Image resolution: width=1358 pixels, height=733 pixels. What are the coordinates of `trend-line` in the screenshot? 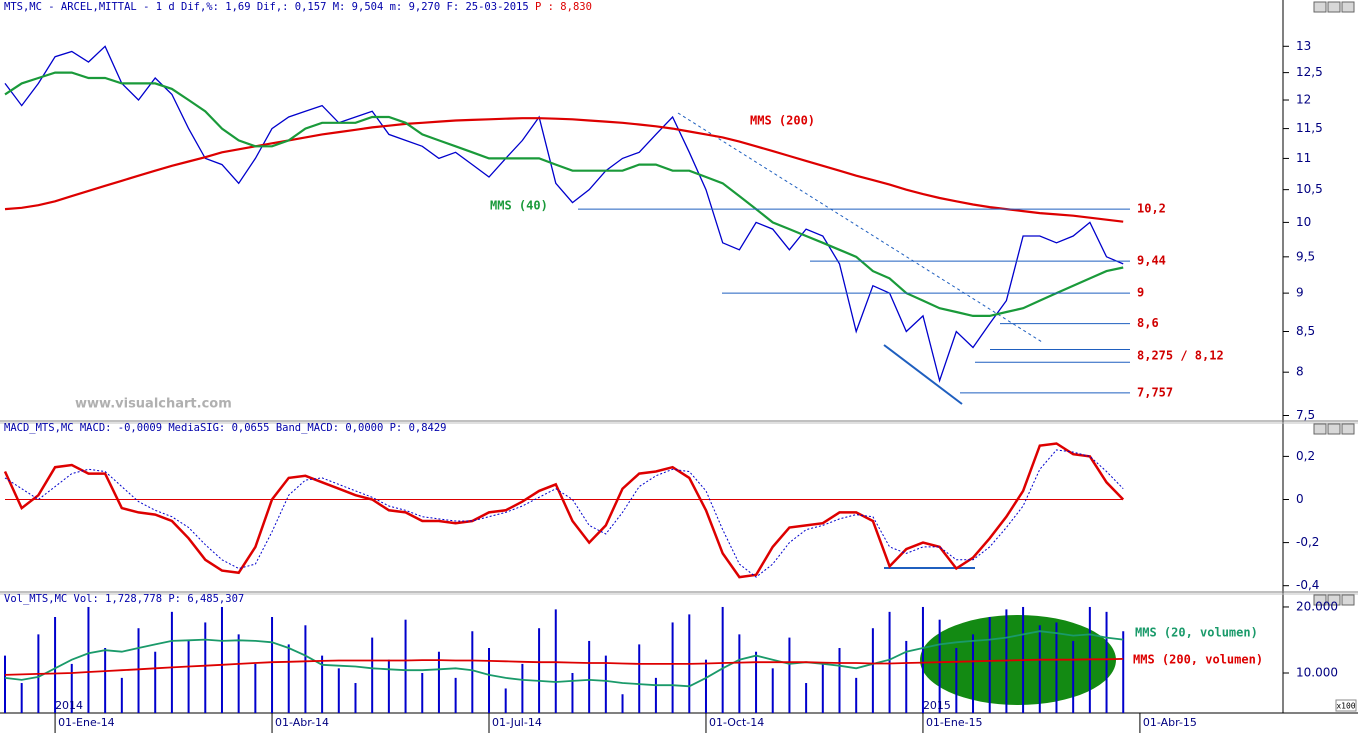 It's located at (923, 374).